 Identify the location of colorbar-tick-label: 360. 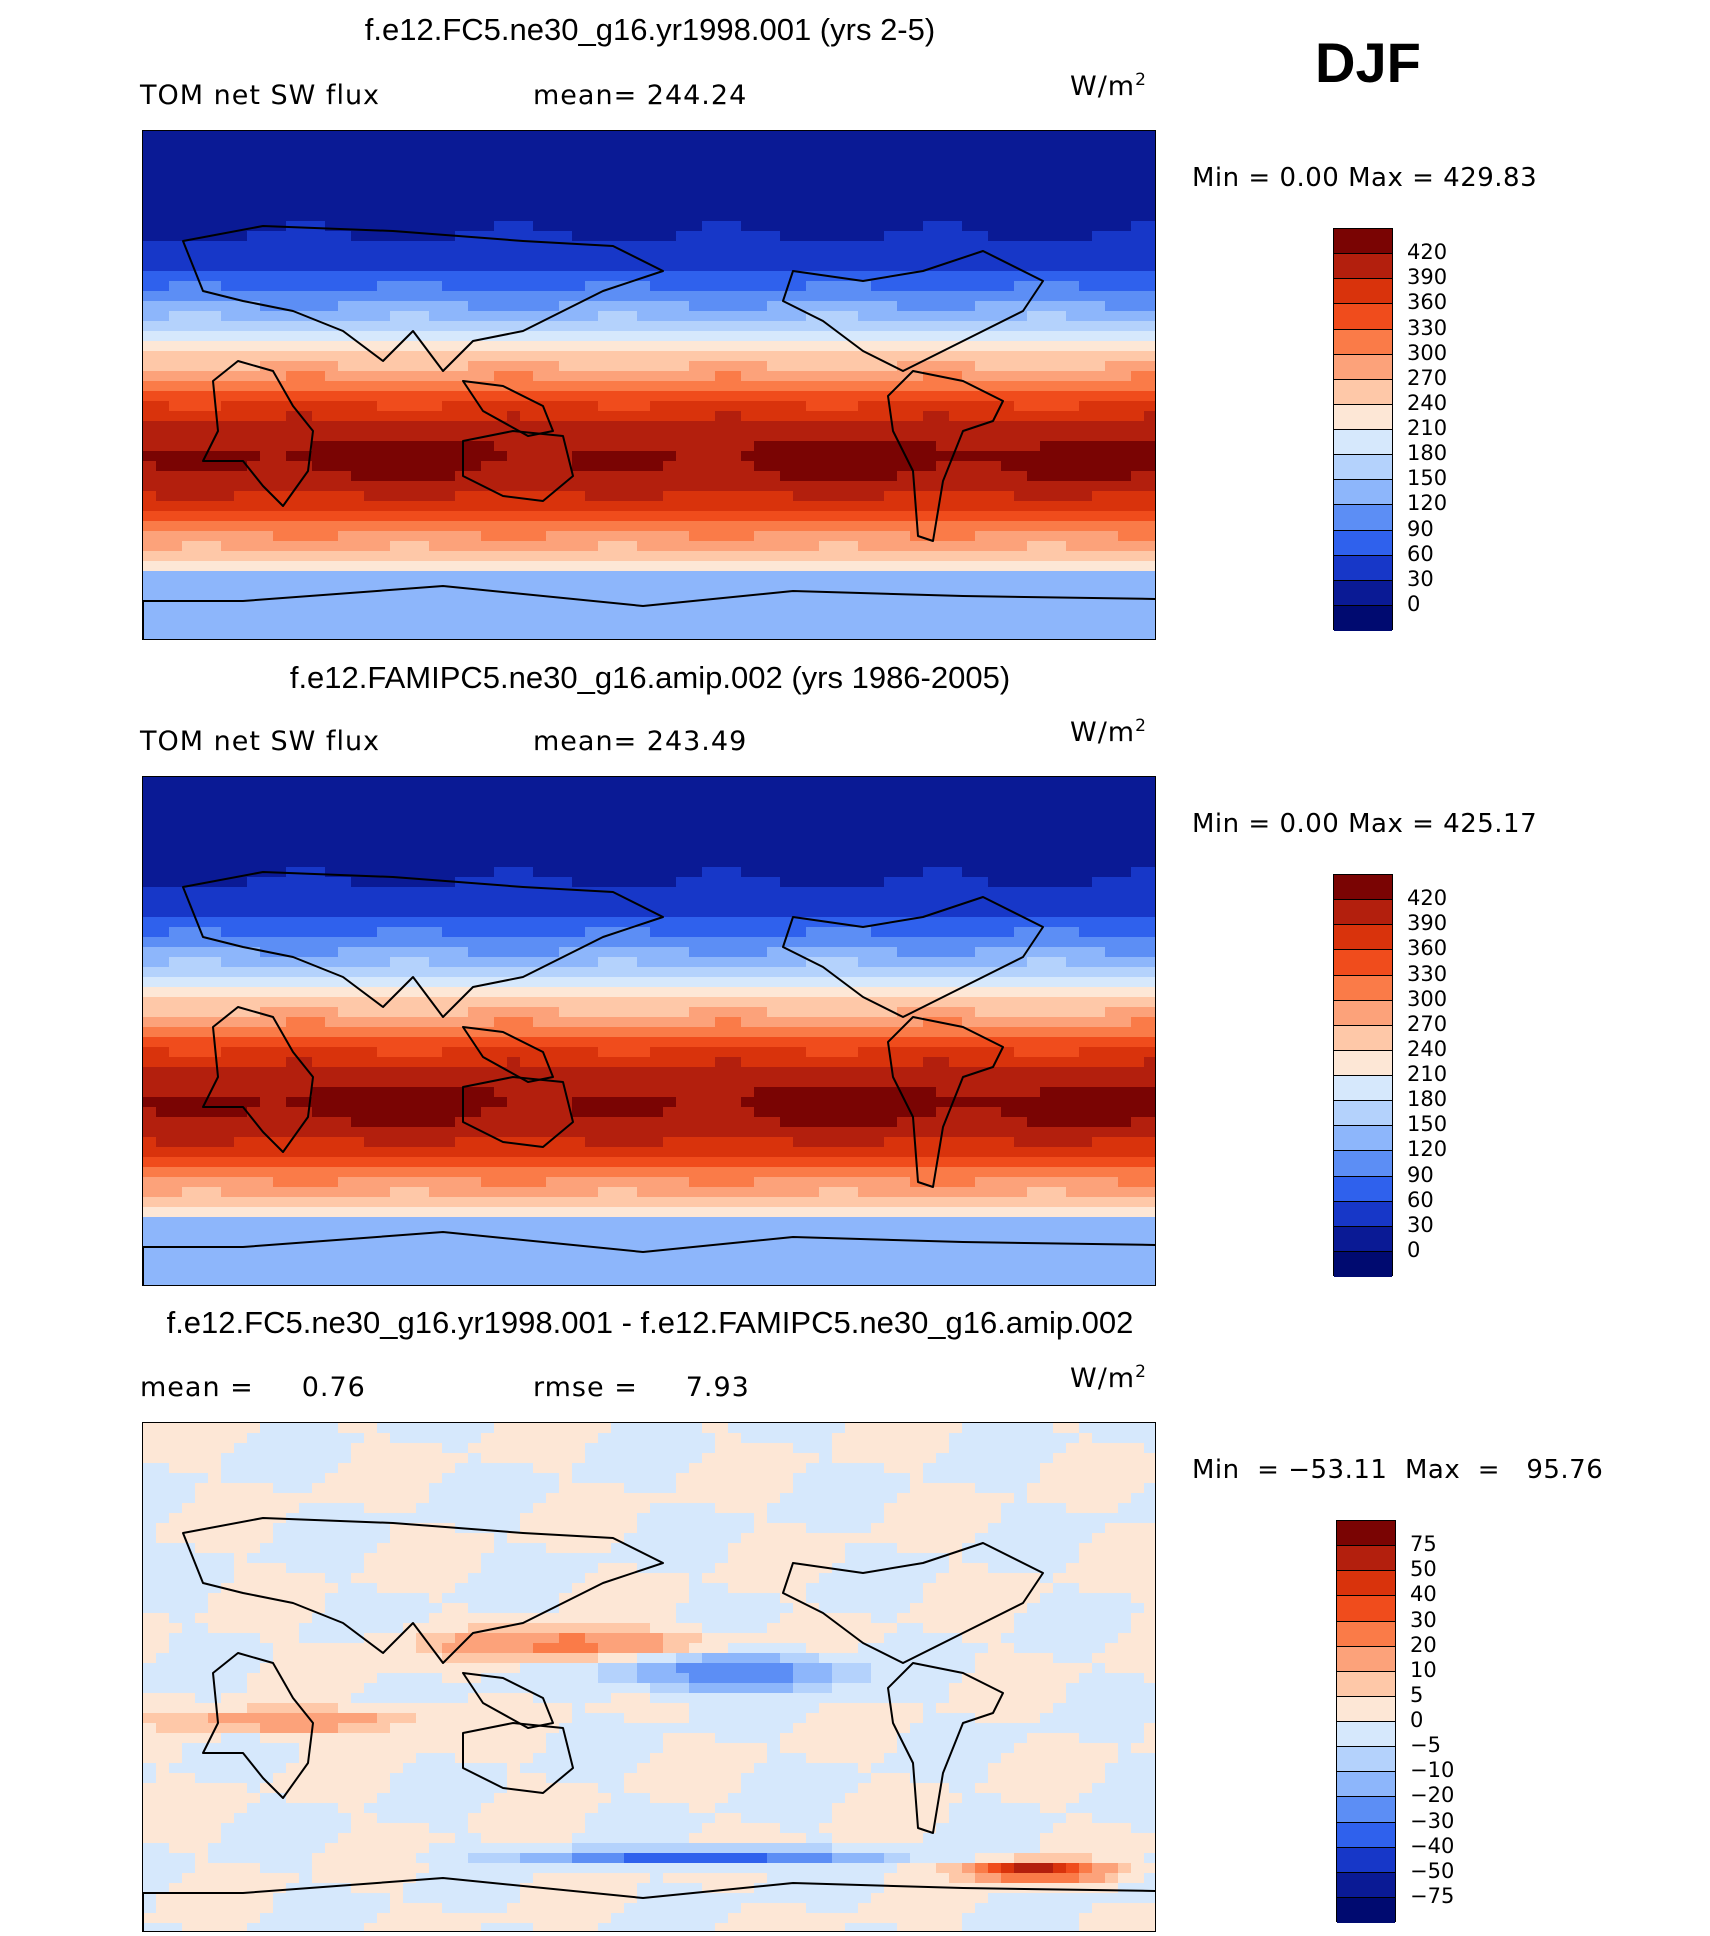
(1427, 302).